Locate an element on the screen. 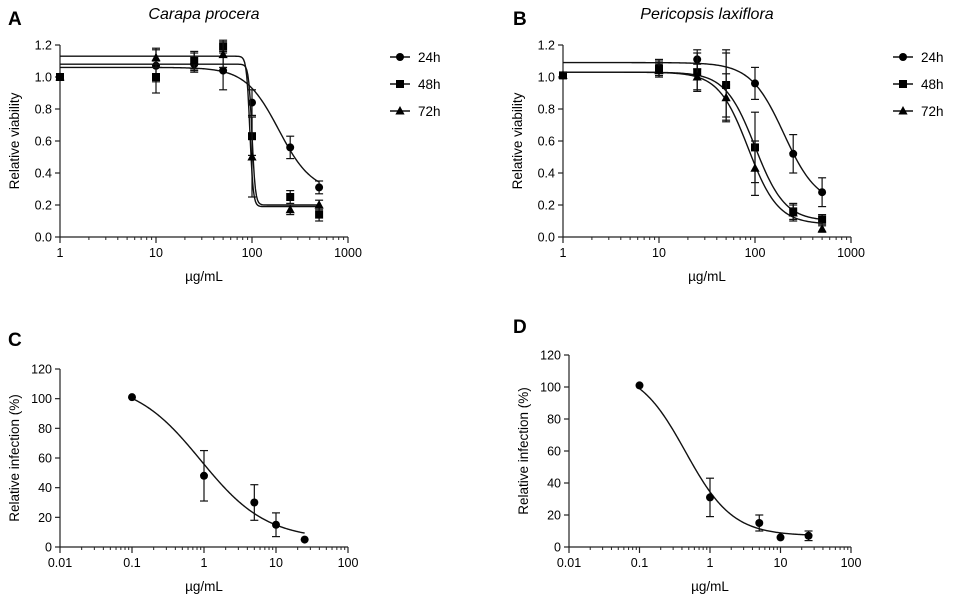 This screenshot has height=603, width=955. y-tick-label: 0.0 is located at coordinates (546, 238).